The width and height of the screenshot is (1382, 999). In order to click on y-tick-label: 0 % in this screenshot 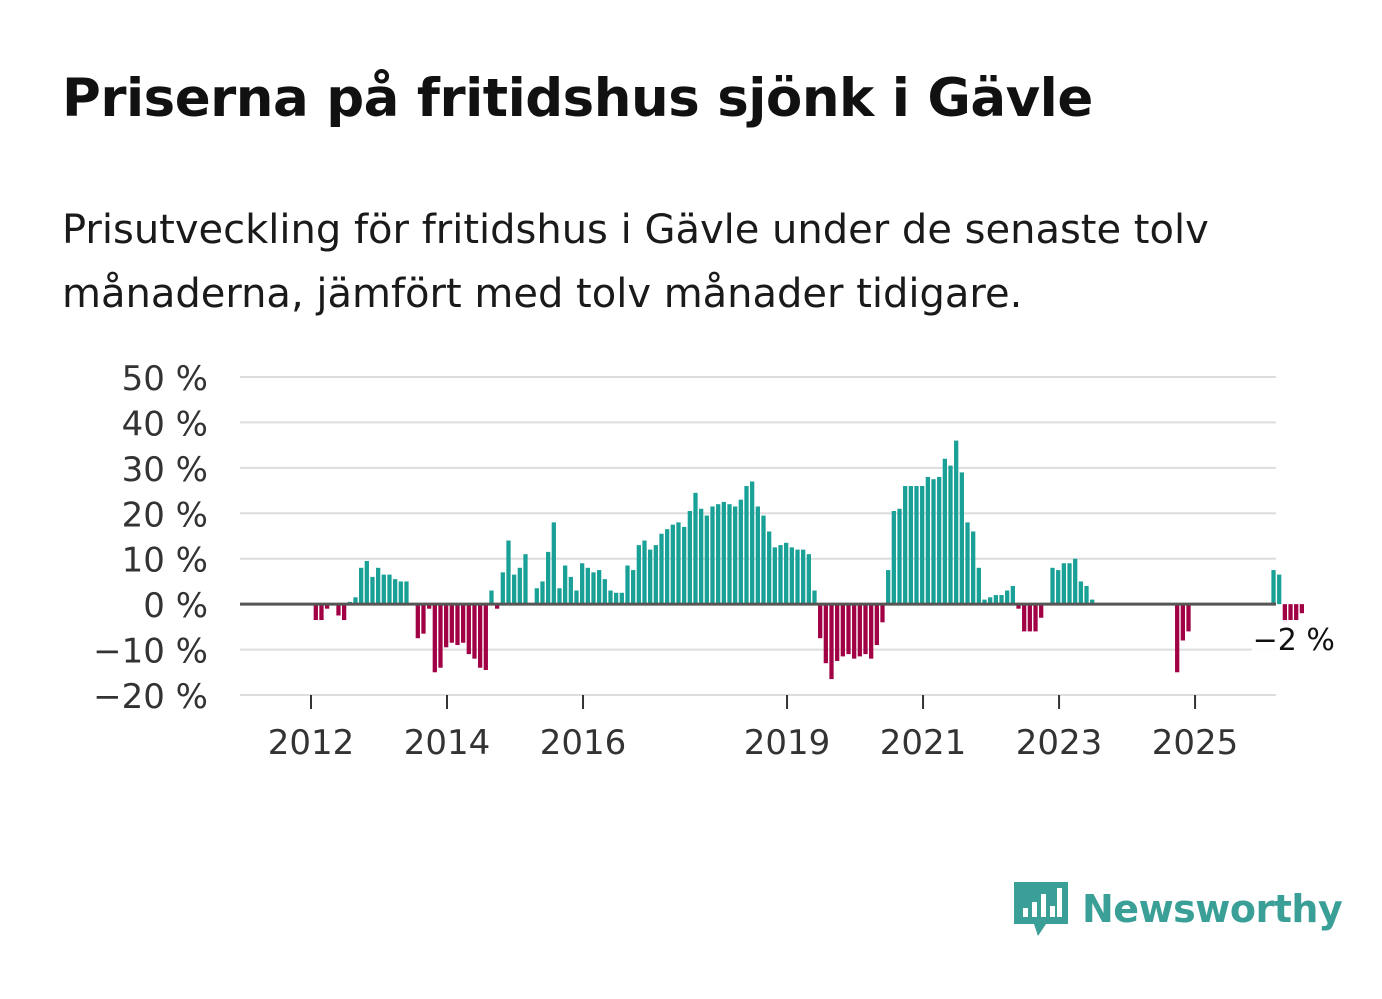, I will do `click(175, 606)`.